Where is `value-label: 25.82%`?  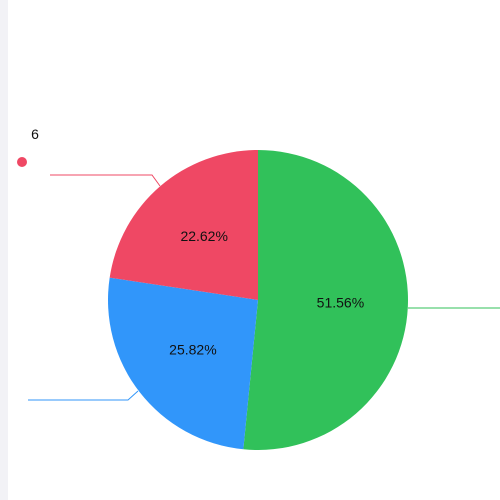 value-label: 25.82% is located at coordinates (192, 349).